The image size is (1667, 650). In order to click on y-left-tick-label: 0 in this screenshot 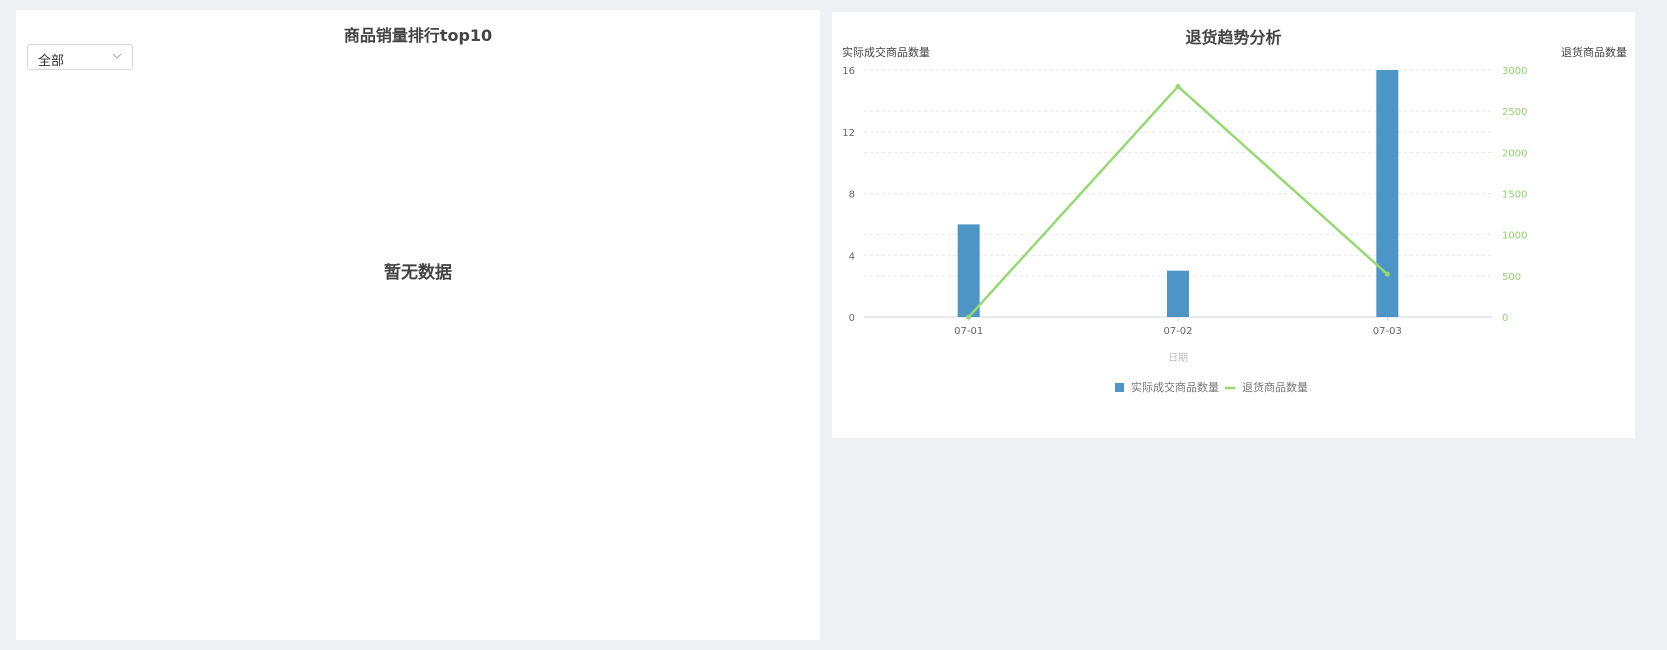, I will do `click(852, 318)`.